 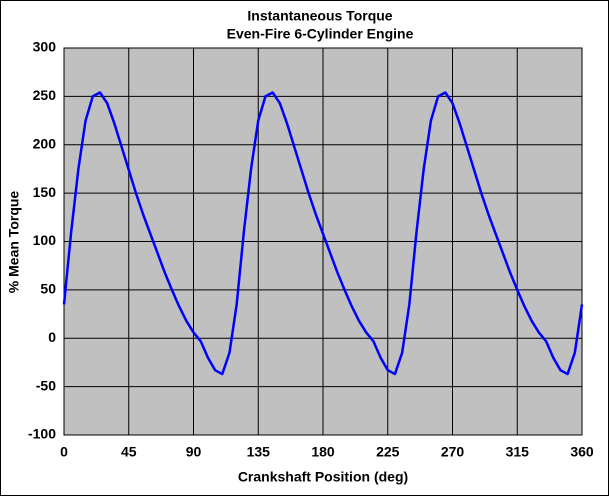 What do you see at coordinates (45, 95) in the screenshot?
I see `y-tick-label: 250` at bounding box center [45, 95].